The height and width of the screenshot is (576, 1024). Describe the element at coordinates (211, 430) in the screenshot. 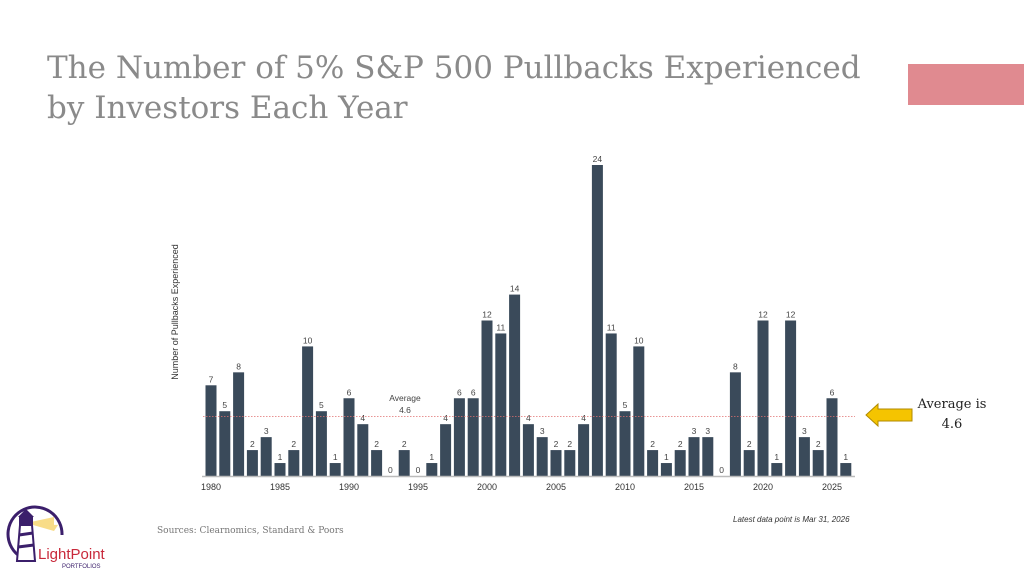

I see `bar-1980` at that location.